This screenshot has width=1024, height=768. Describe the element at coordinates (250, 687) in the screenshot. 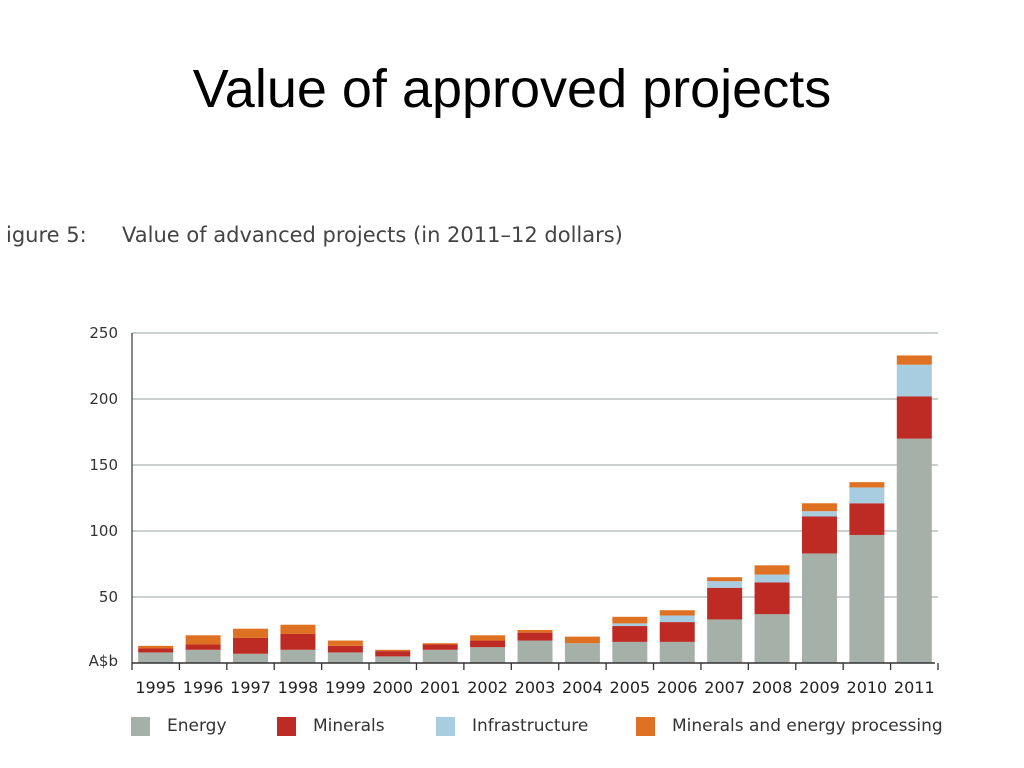

I see `x-tick-label: 1997` at that location.